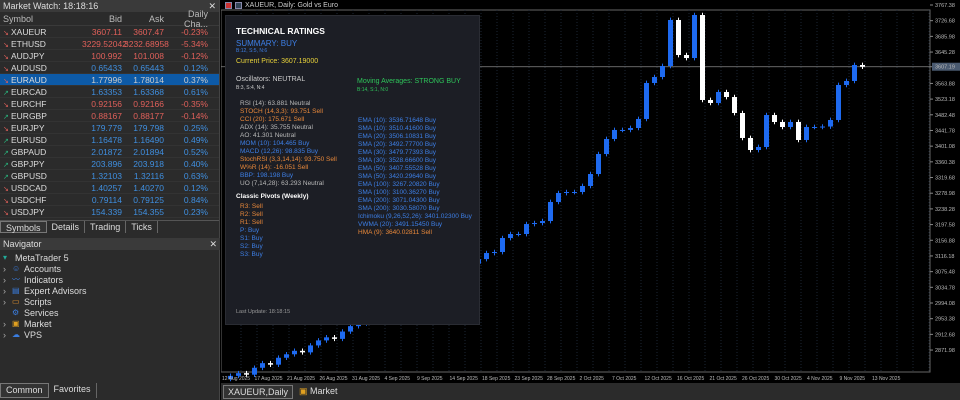 The image size is (960, 400). Describe the element at coordinates (820, 379) in the screenshot. I see `date-label: 4 Nov 2025` at that location.